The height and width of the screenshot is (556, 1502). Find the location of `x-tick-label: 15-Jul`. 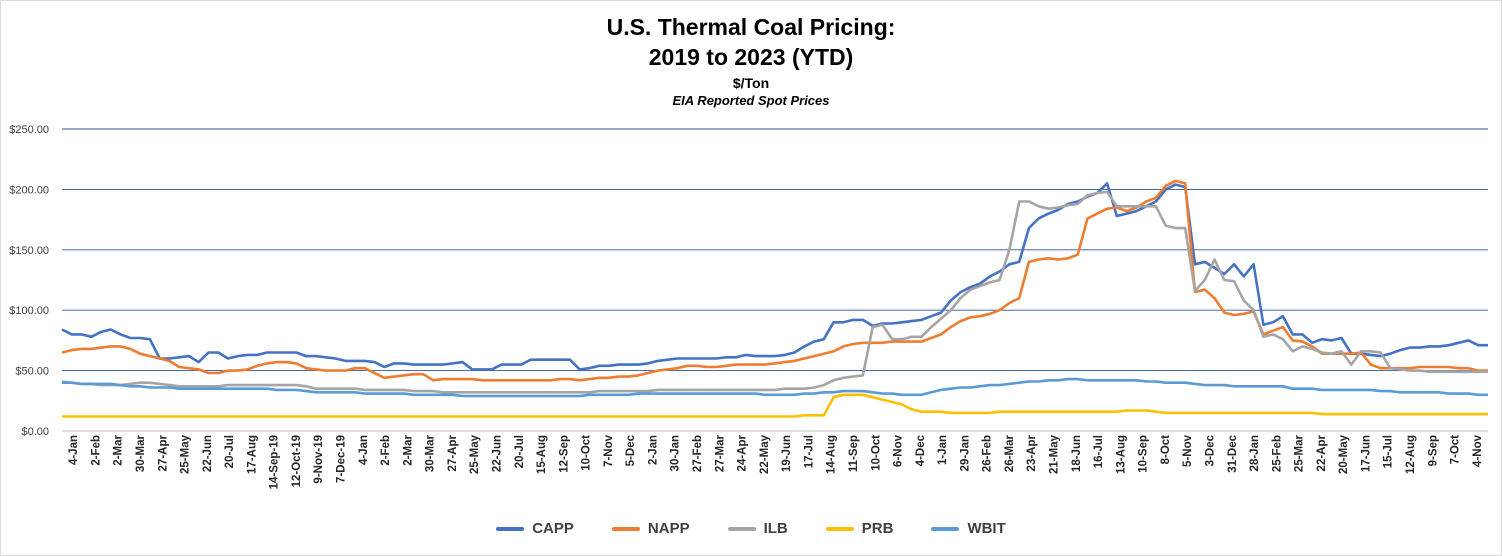

x-tick-label: 15-Jul is located at coordinates (1389, 451).